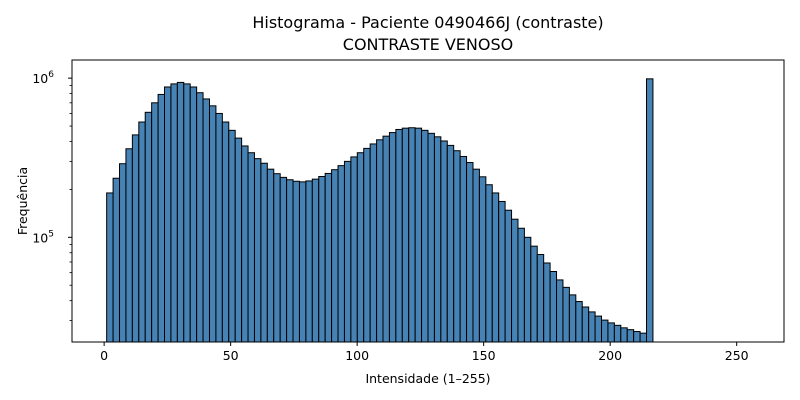  I want to click on y-tick-exponent: 6, so click(51, 75).